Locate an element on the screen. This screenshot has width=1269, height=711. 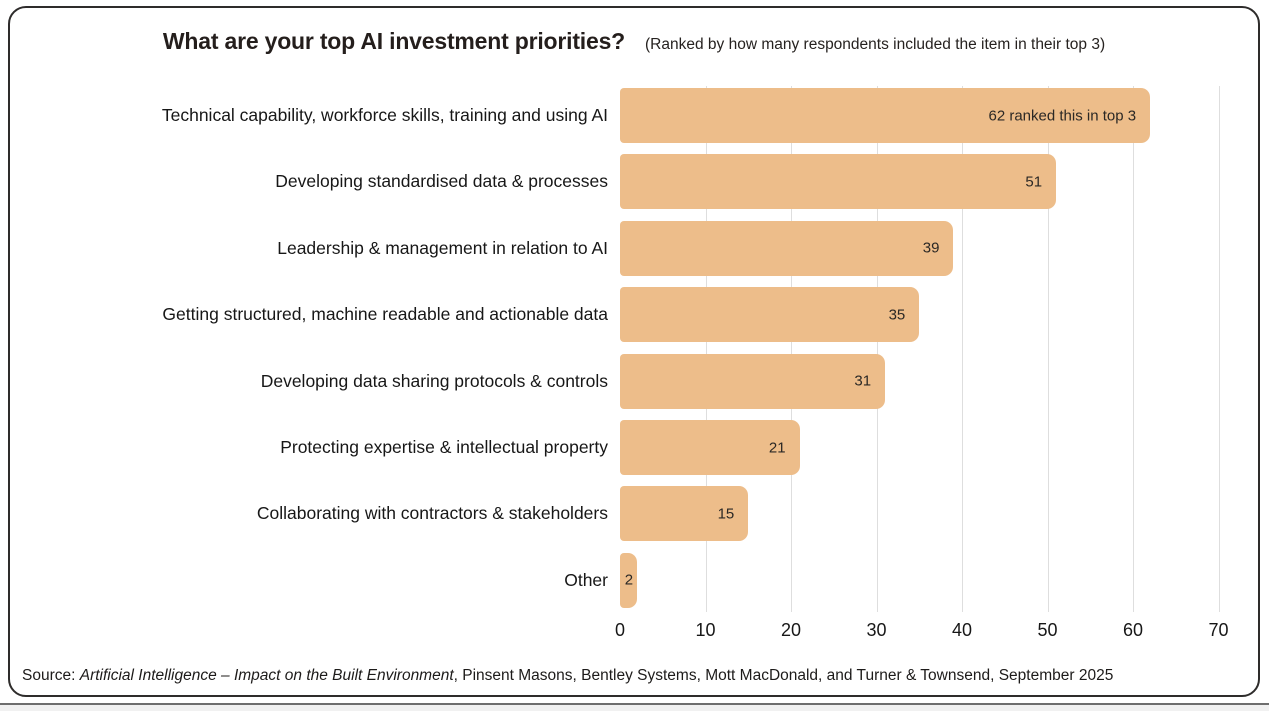
x-axis-tick-label: 0 is located at coordinates (619, 630).